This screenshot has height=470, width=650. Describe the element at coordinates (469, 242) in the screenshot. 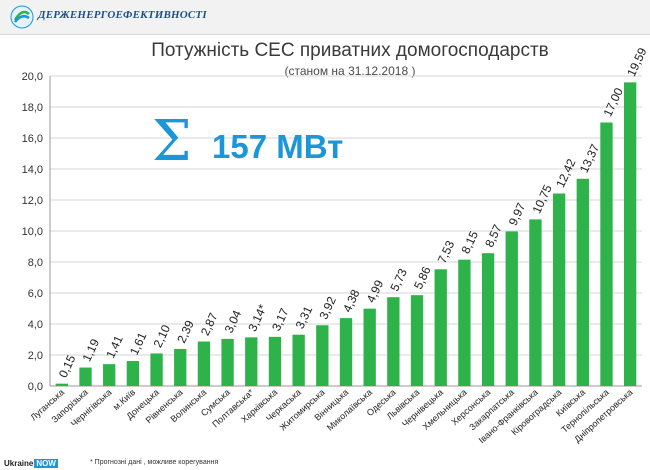

I see `data-label: 8,15` at that location.